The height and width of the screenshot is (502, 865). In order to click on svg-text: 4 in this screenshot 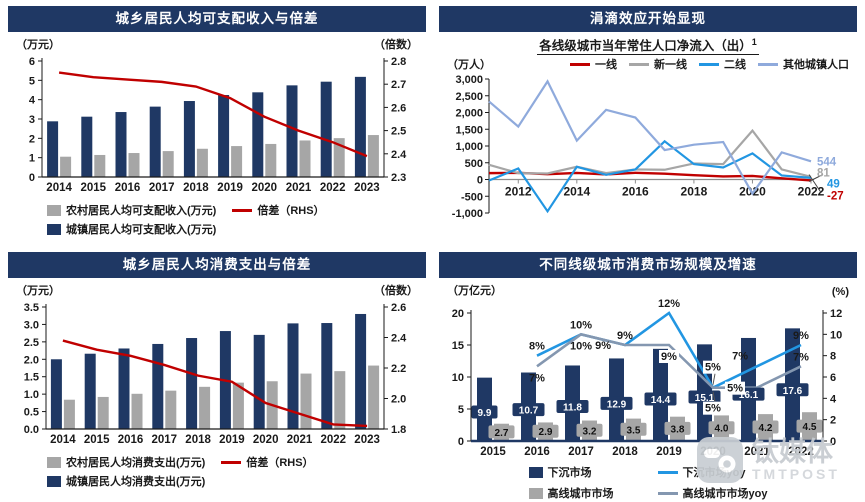, I will do `click(833, 399)`.